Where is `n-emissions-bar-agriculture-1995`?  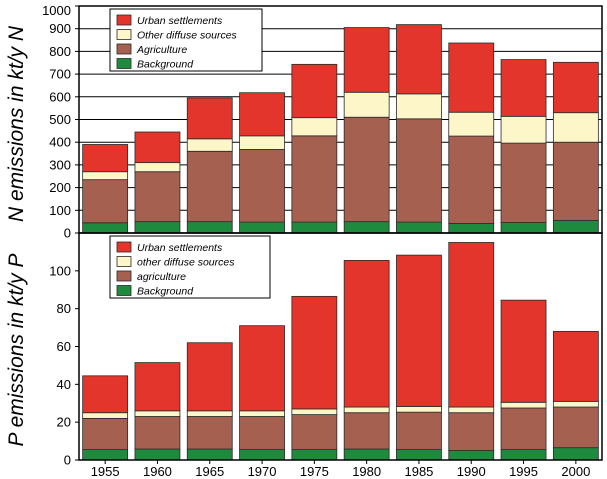 n-emissions-bar-agriculture-1995 is located at coordinates (523, 182).